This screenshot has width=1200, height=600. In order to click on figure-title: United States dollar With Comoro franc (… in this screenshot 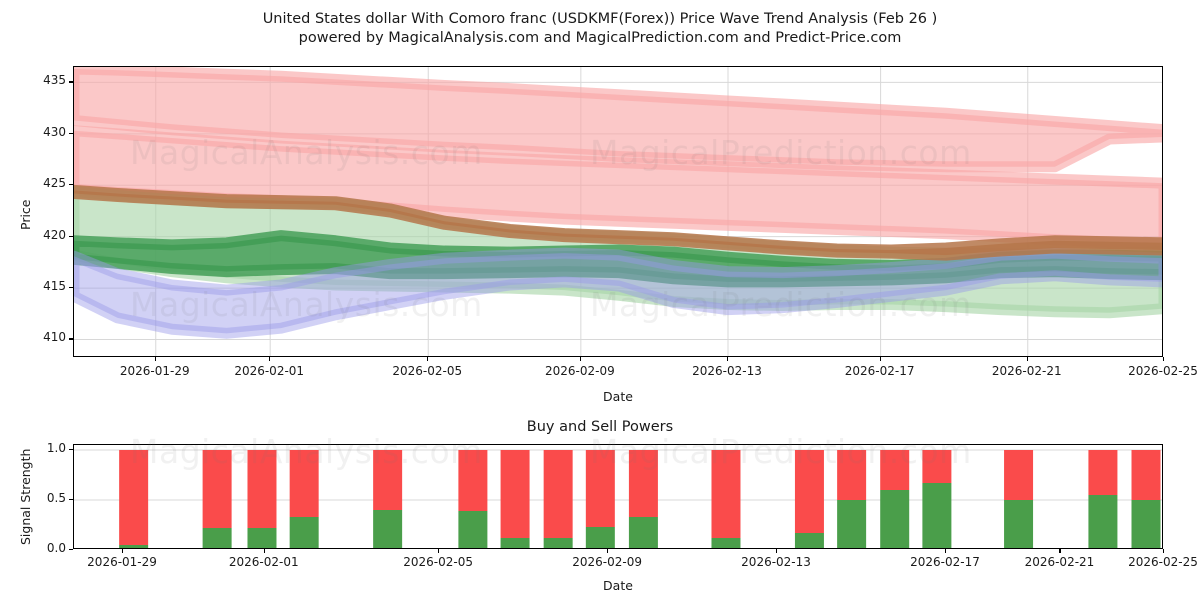, I will do `click(600, 29)`.